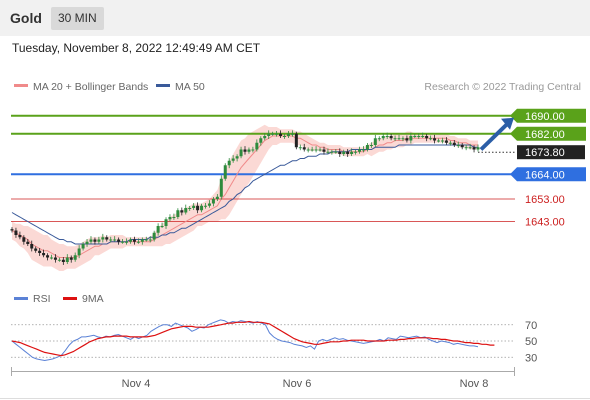 This screenshot has width=590, height=400. Describe the element at coordinates (297, 384) in the screenshot. I see `x-tick-label: Nov 6` at that location.